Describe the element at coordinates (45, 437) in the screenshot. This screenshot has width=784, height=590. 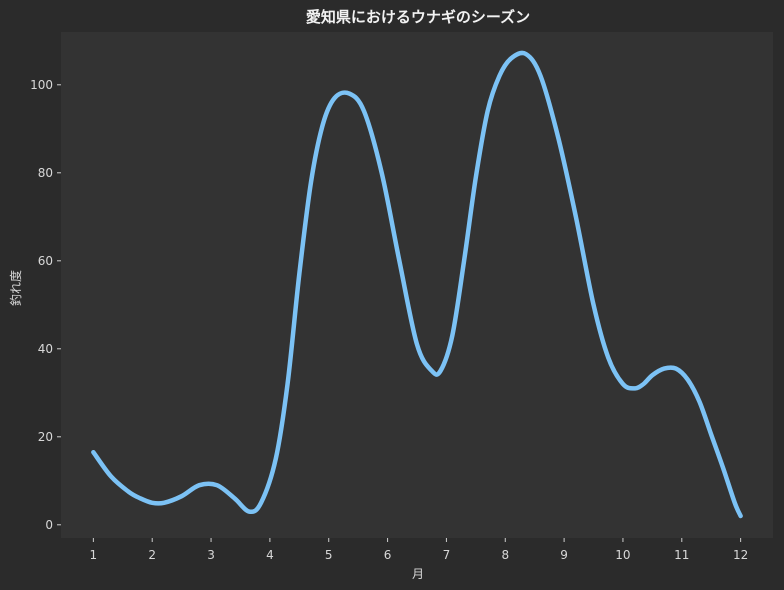
I see `y-tick-label: 20` at that location.